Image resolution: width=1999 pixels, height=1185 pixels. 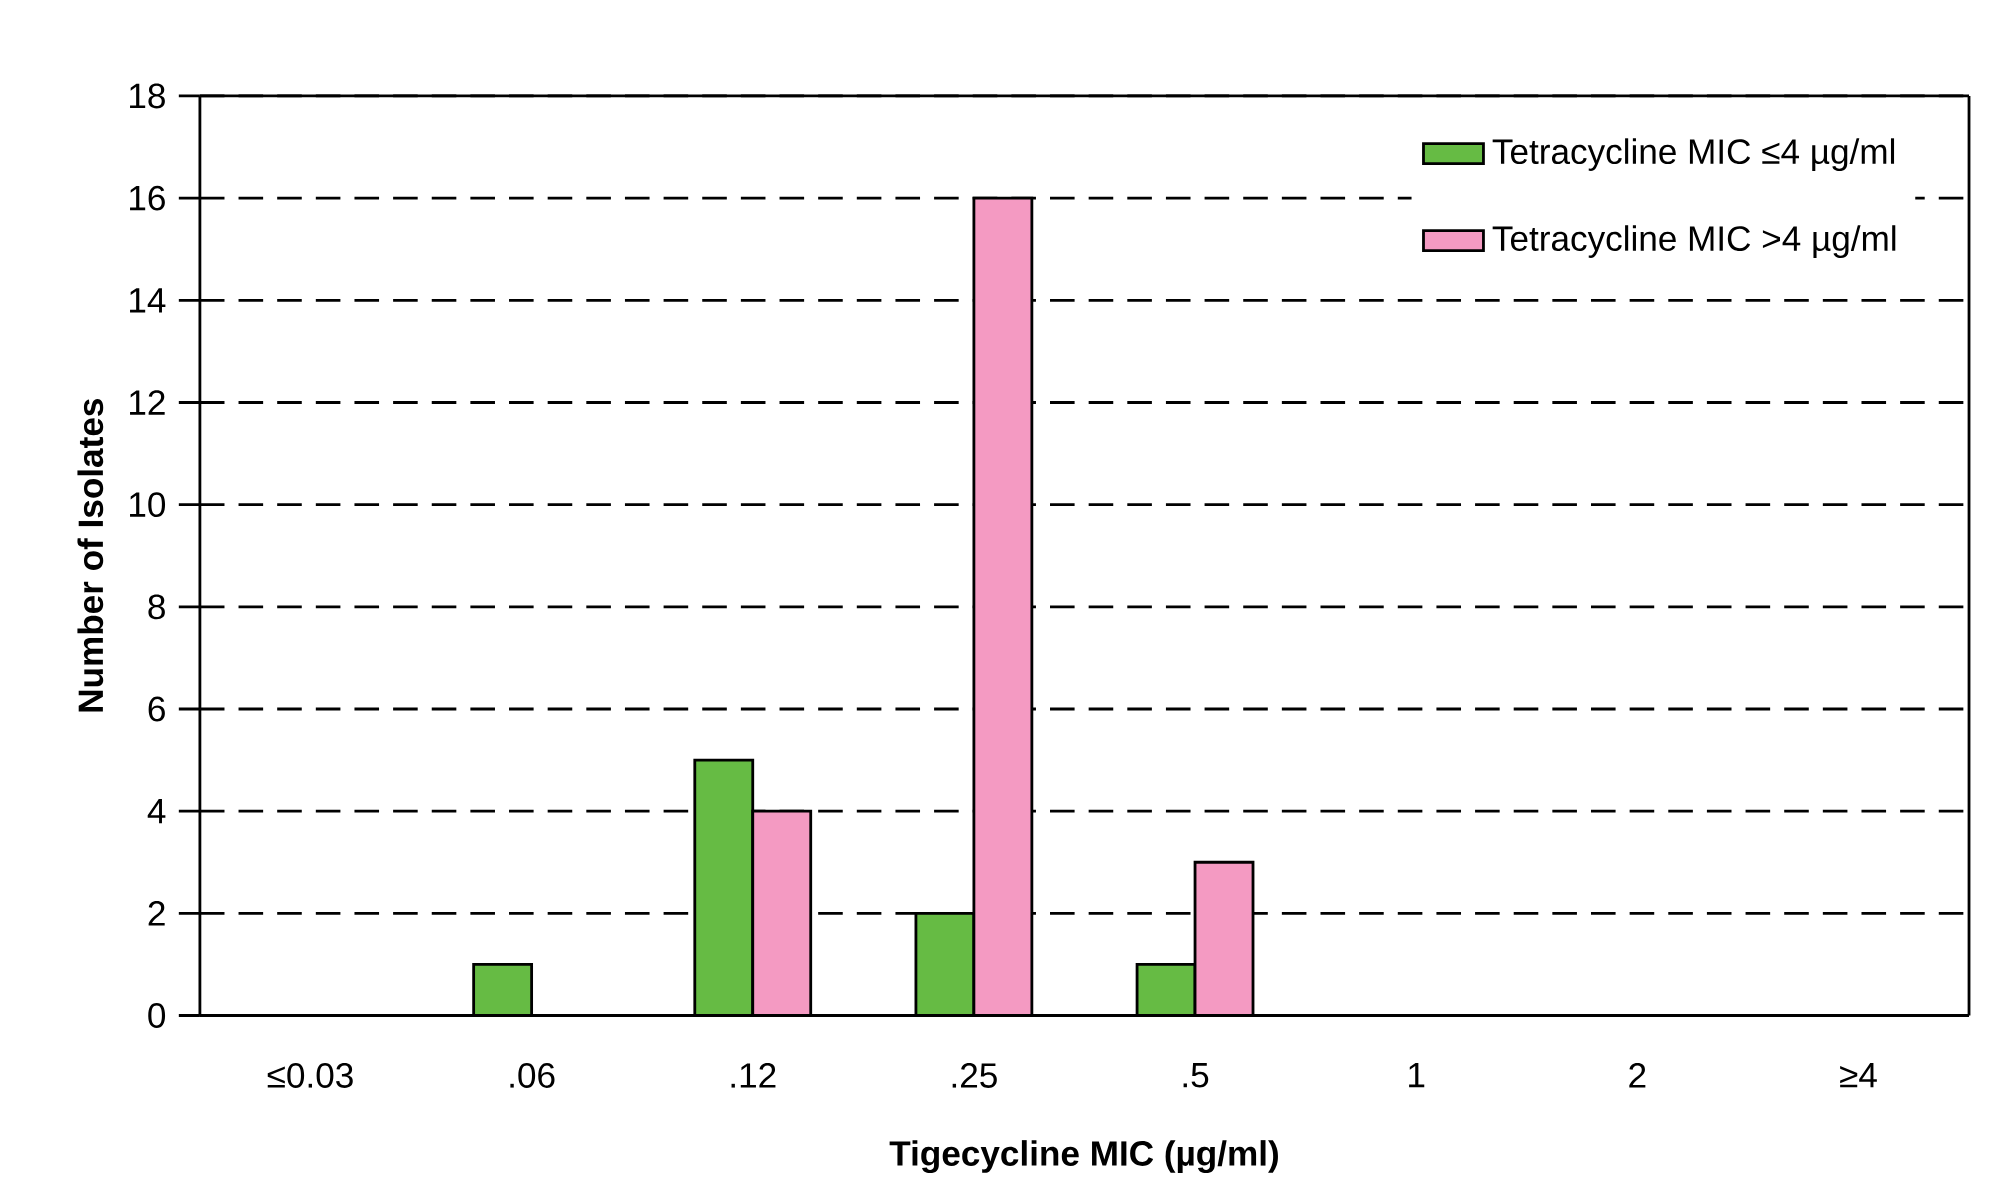 I want to click on x-tick-label: .5, so click(x=1196, y=1075).